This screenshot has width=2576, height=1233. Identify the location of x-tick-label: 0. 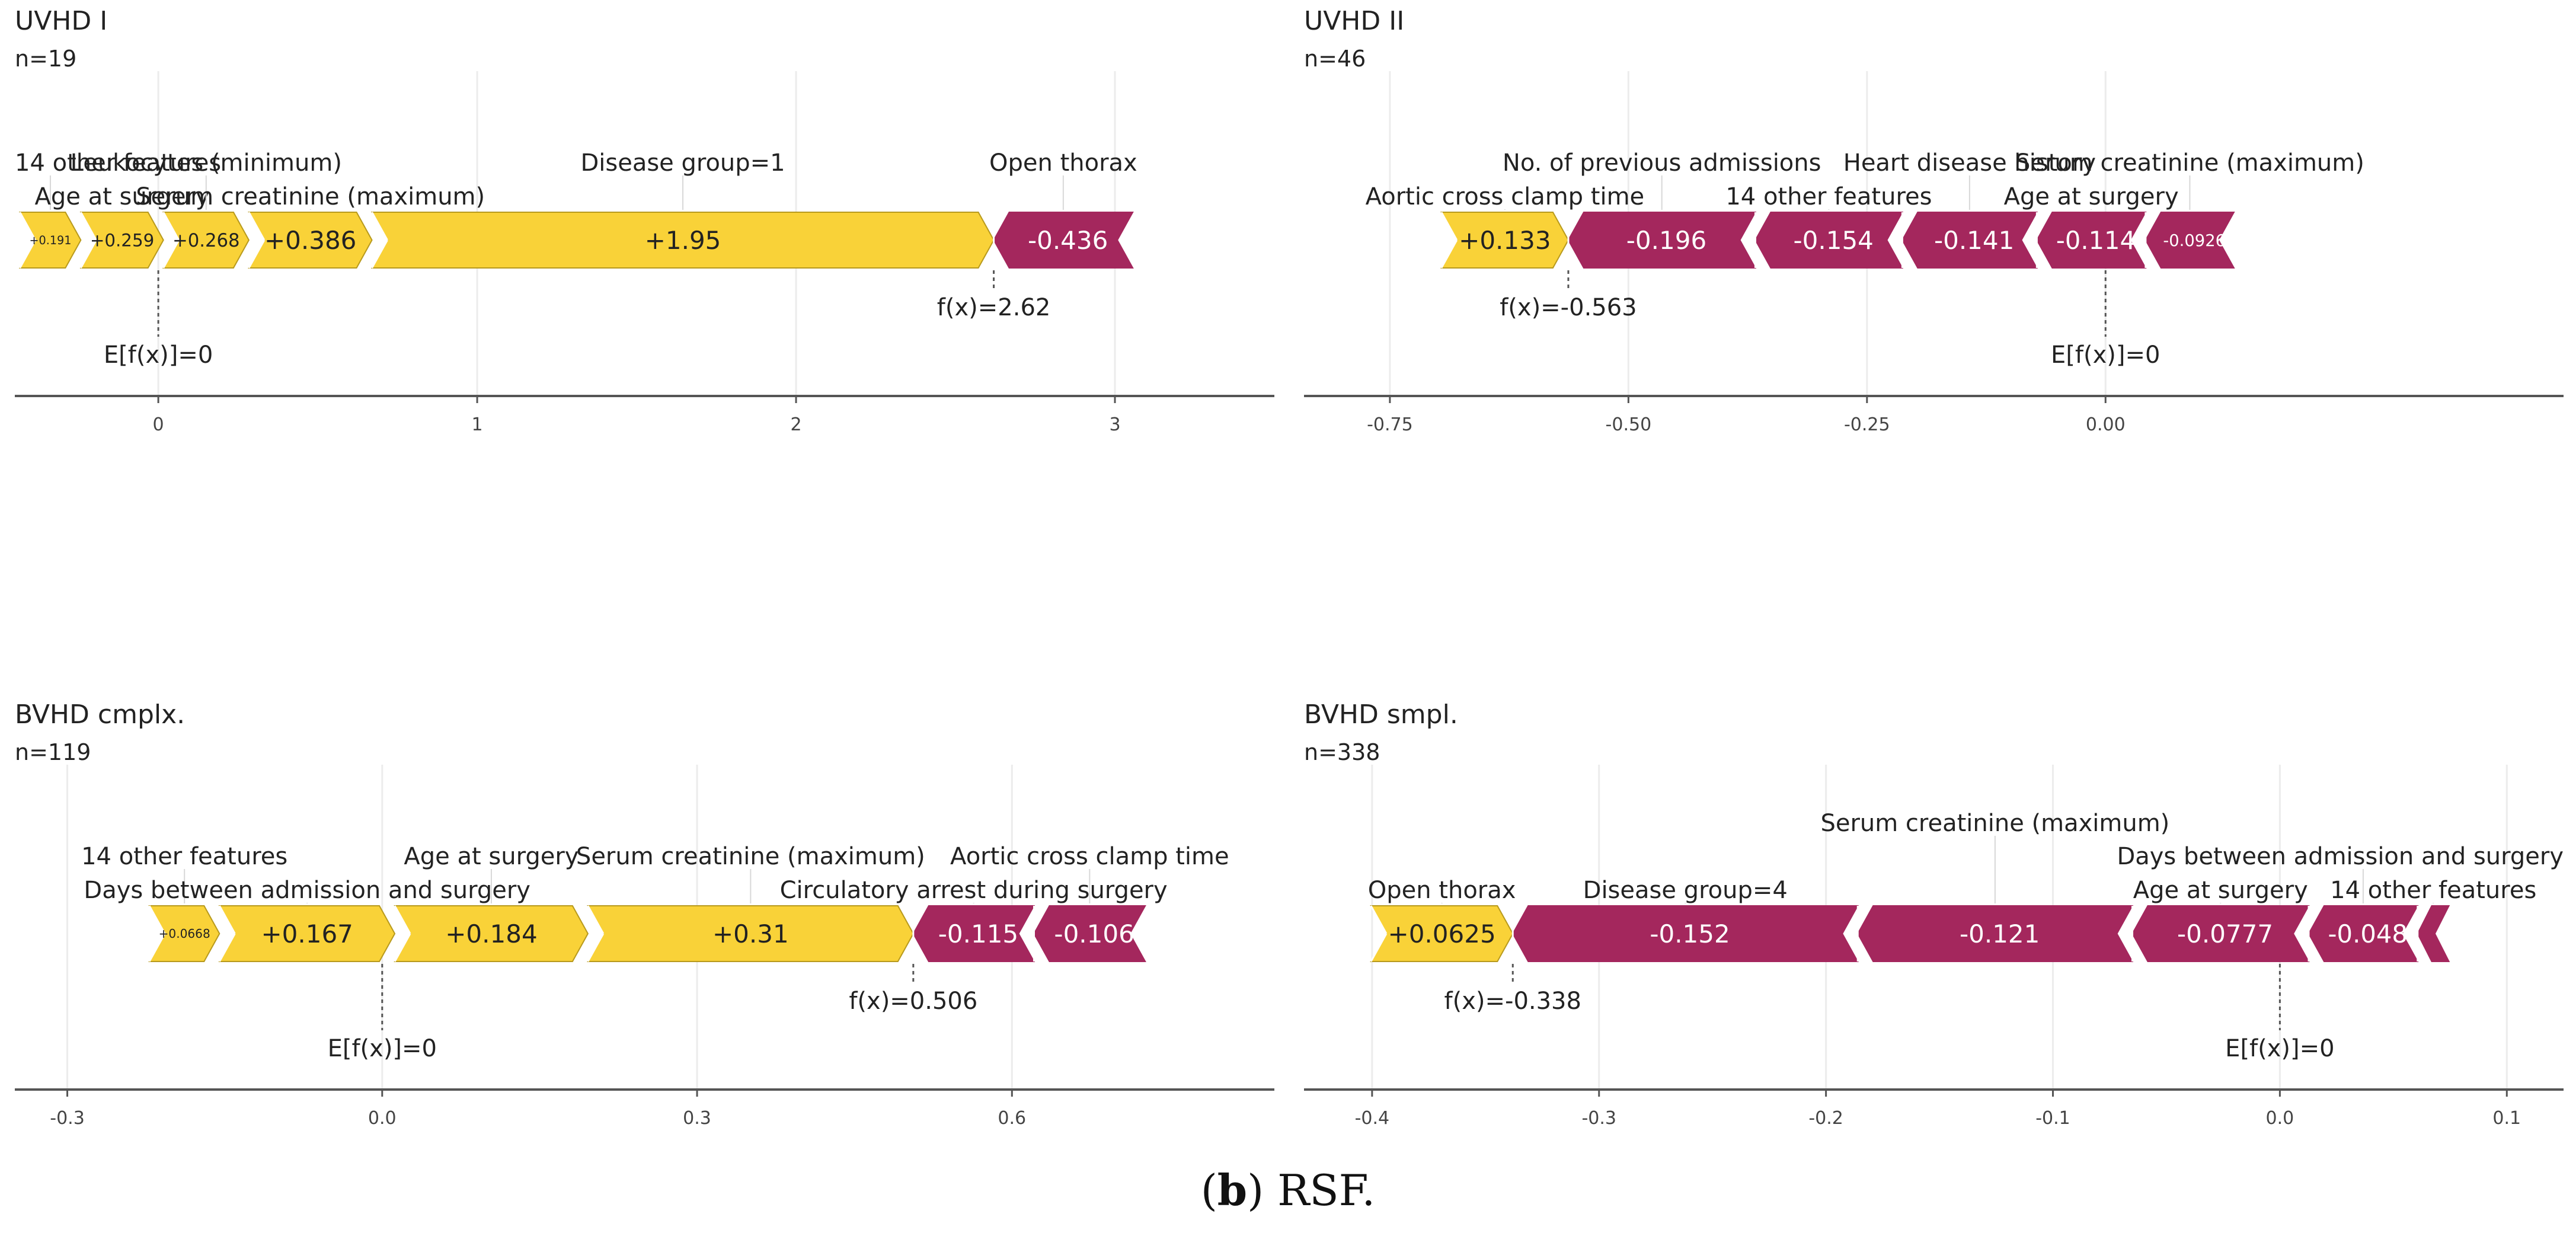
(158, 425).